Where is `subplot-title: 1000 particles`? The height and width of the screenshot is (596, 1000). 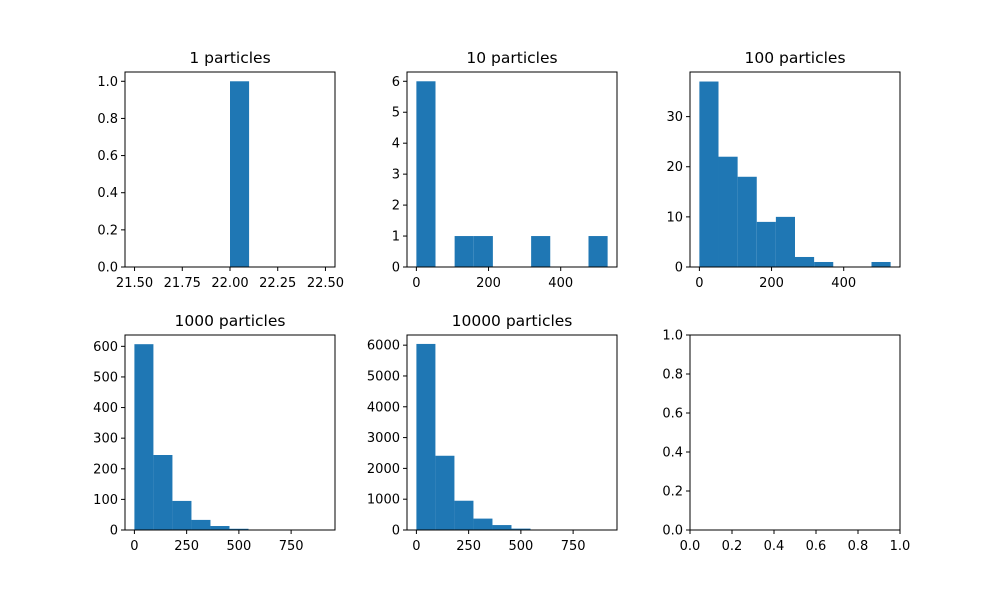
subplot-title: 1000 particles is located at coordinates (230, 321).